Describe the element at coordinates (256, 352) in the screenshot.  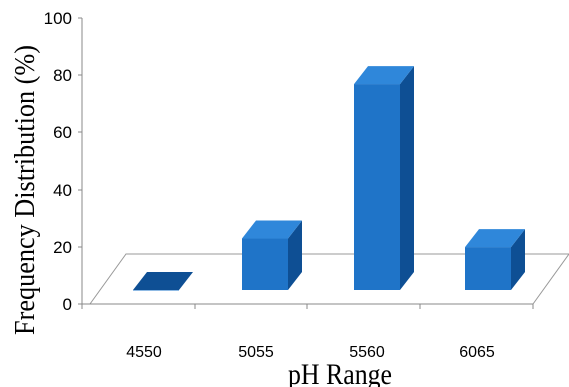
I see `x-tick-label: 5055` at that location.